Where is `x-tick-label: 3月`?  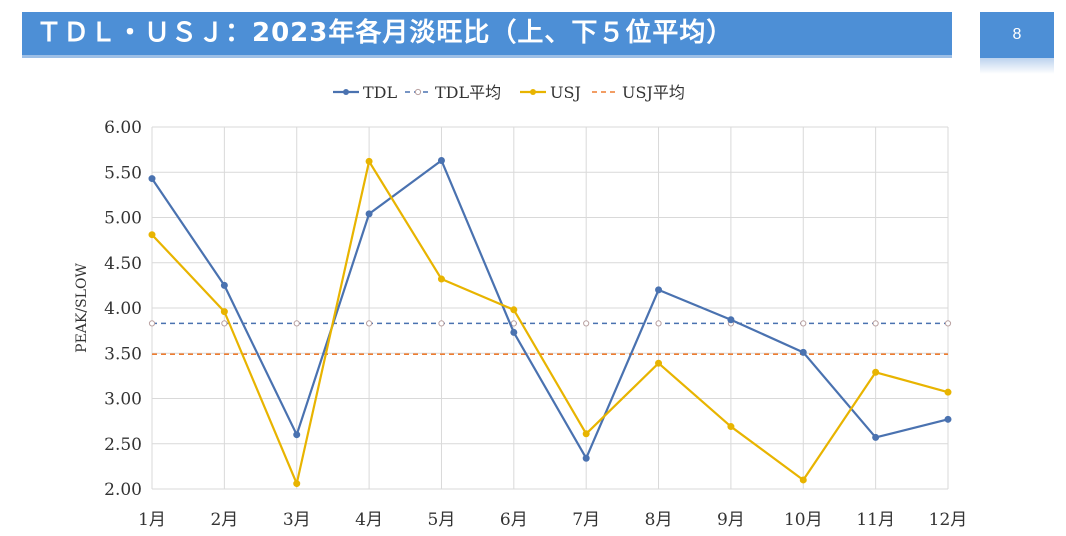
x-tick-label: 3月 is located at coordinates (297, 520).